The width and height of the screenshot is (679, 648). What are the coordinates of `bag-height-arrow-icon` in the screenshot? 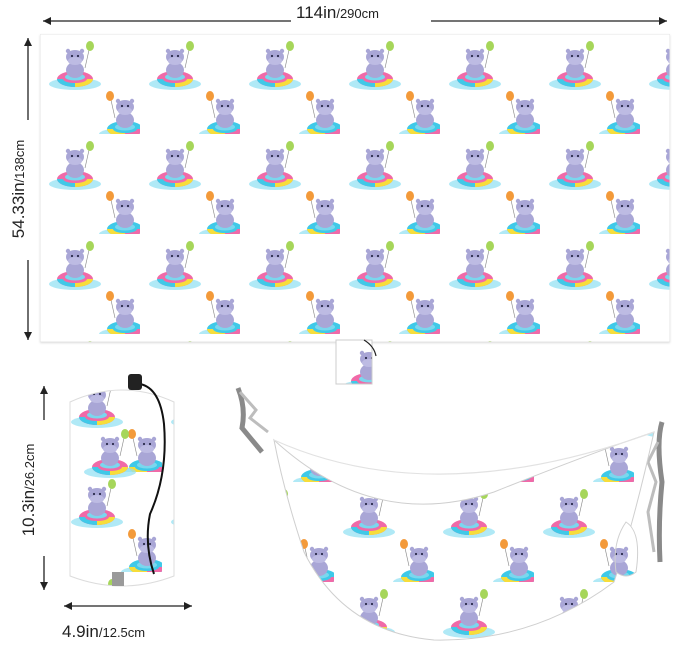 It's located at (40, 488).